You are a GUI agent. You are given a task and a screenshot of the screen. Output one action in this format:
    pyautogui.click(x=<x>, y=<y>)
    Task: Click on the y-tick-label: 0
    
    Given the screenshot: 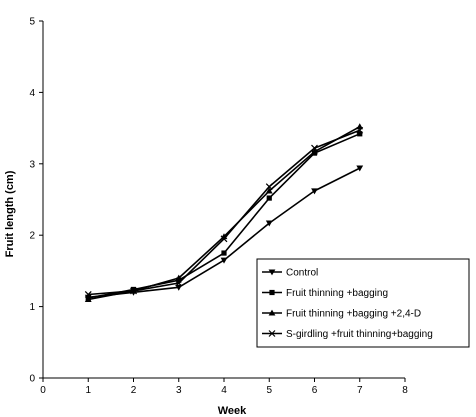 What is the action you would take?
    pyautogui.click(x=32, y=379)
    